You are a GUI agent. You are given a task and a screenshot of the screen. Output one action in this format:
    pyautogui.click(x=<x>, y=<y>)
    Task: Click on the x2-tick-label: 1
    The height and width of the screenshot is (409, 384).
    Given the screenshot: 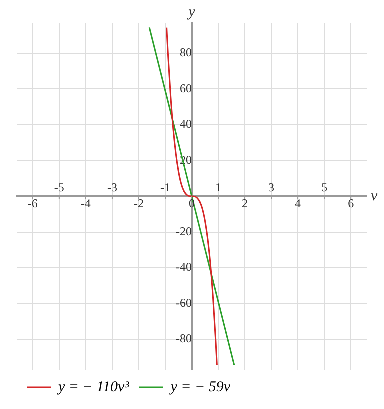 What is the action you would take?
    pyautogui.click(x=219, y=187)
    